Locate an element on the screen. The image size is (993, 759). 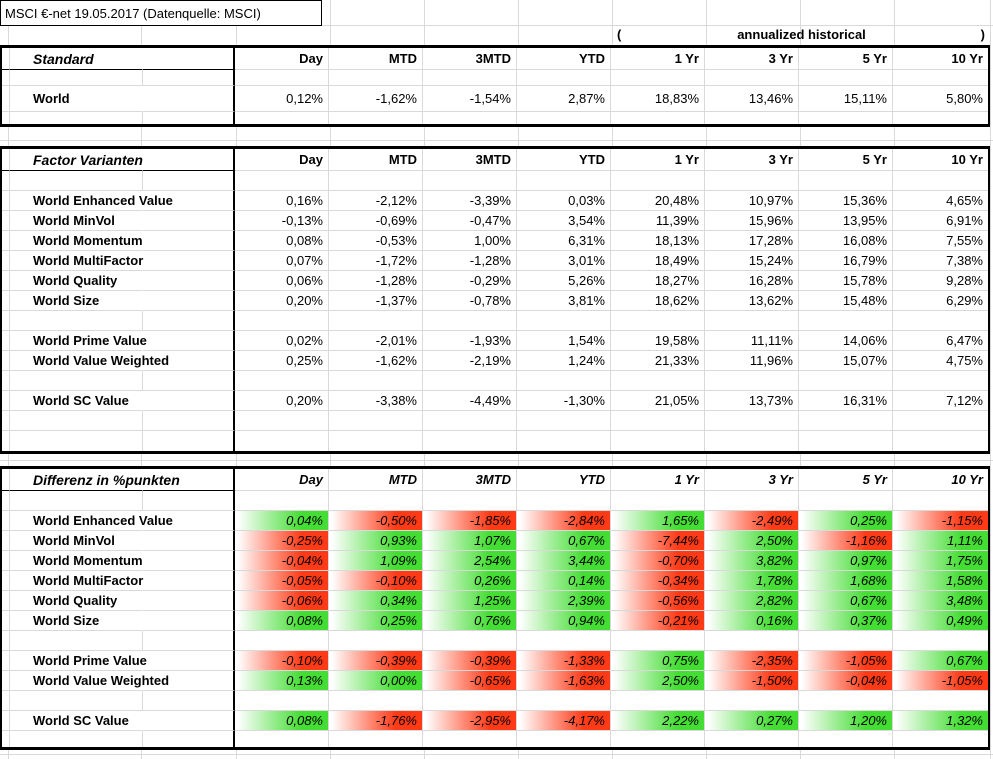
value-cell: -1,15% is located at coordinates (940, 521).